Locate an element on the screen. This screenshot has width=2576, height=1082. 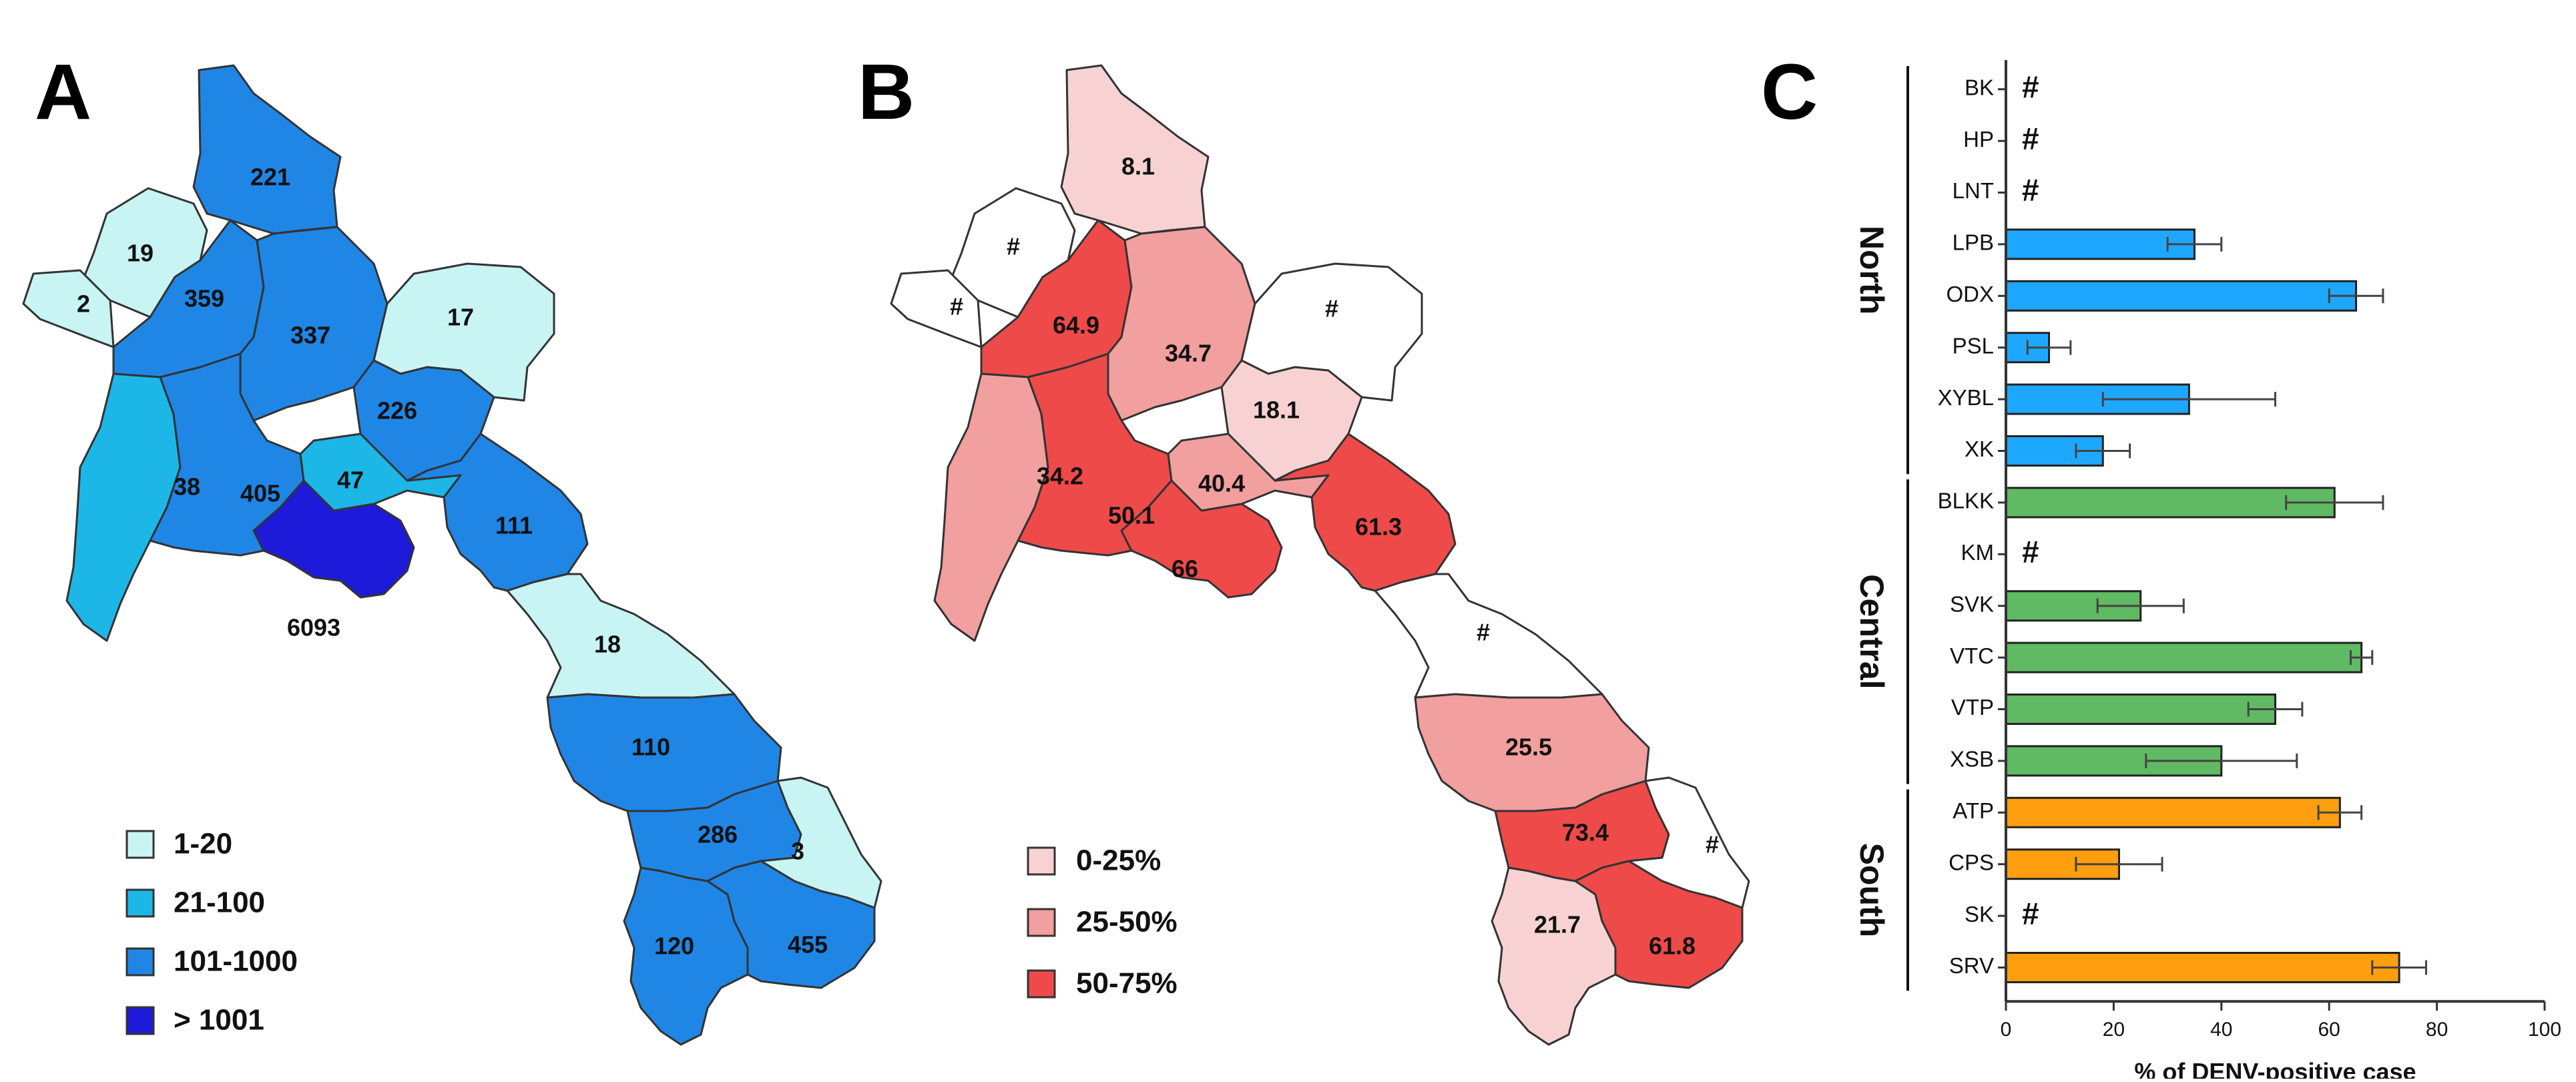
province-value-label: 17 is located at coordinates (460, 317).